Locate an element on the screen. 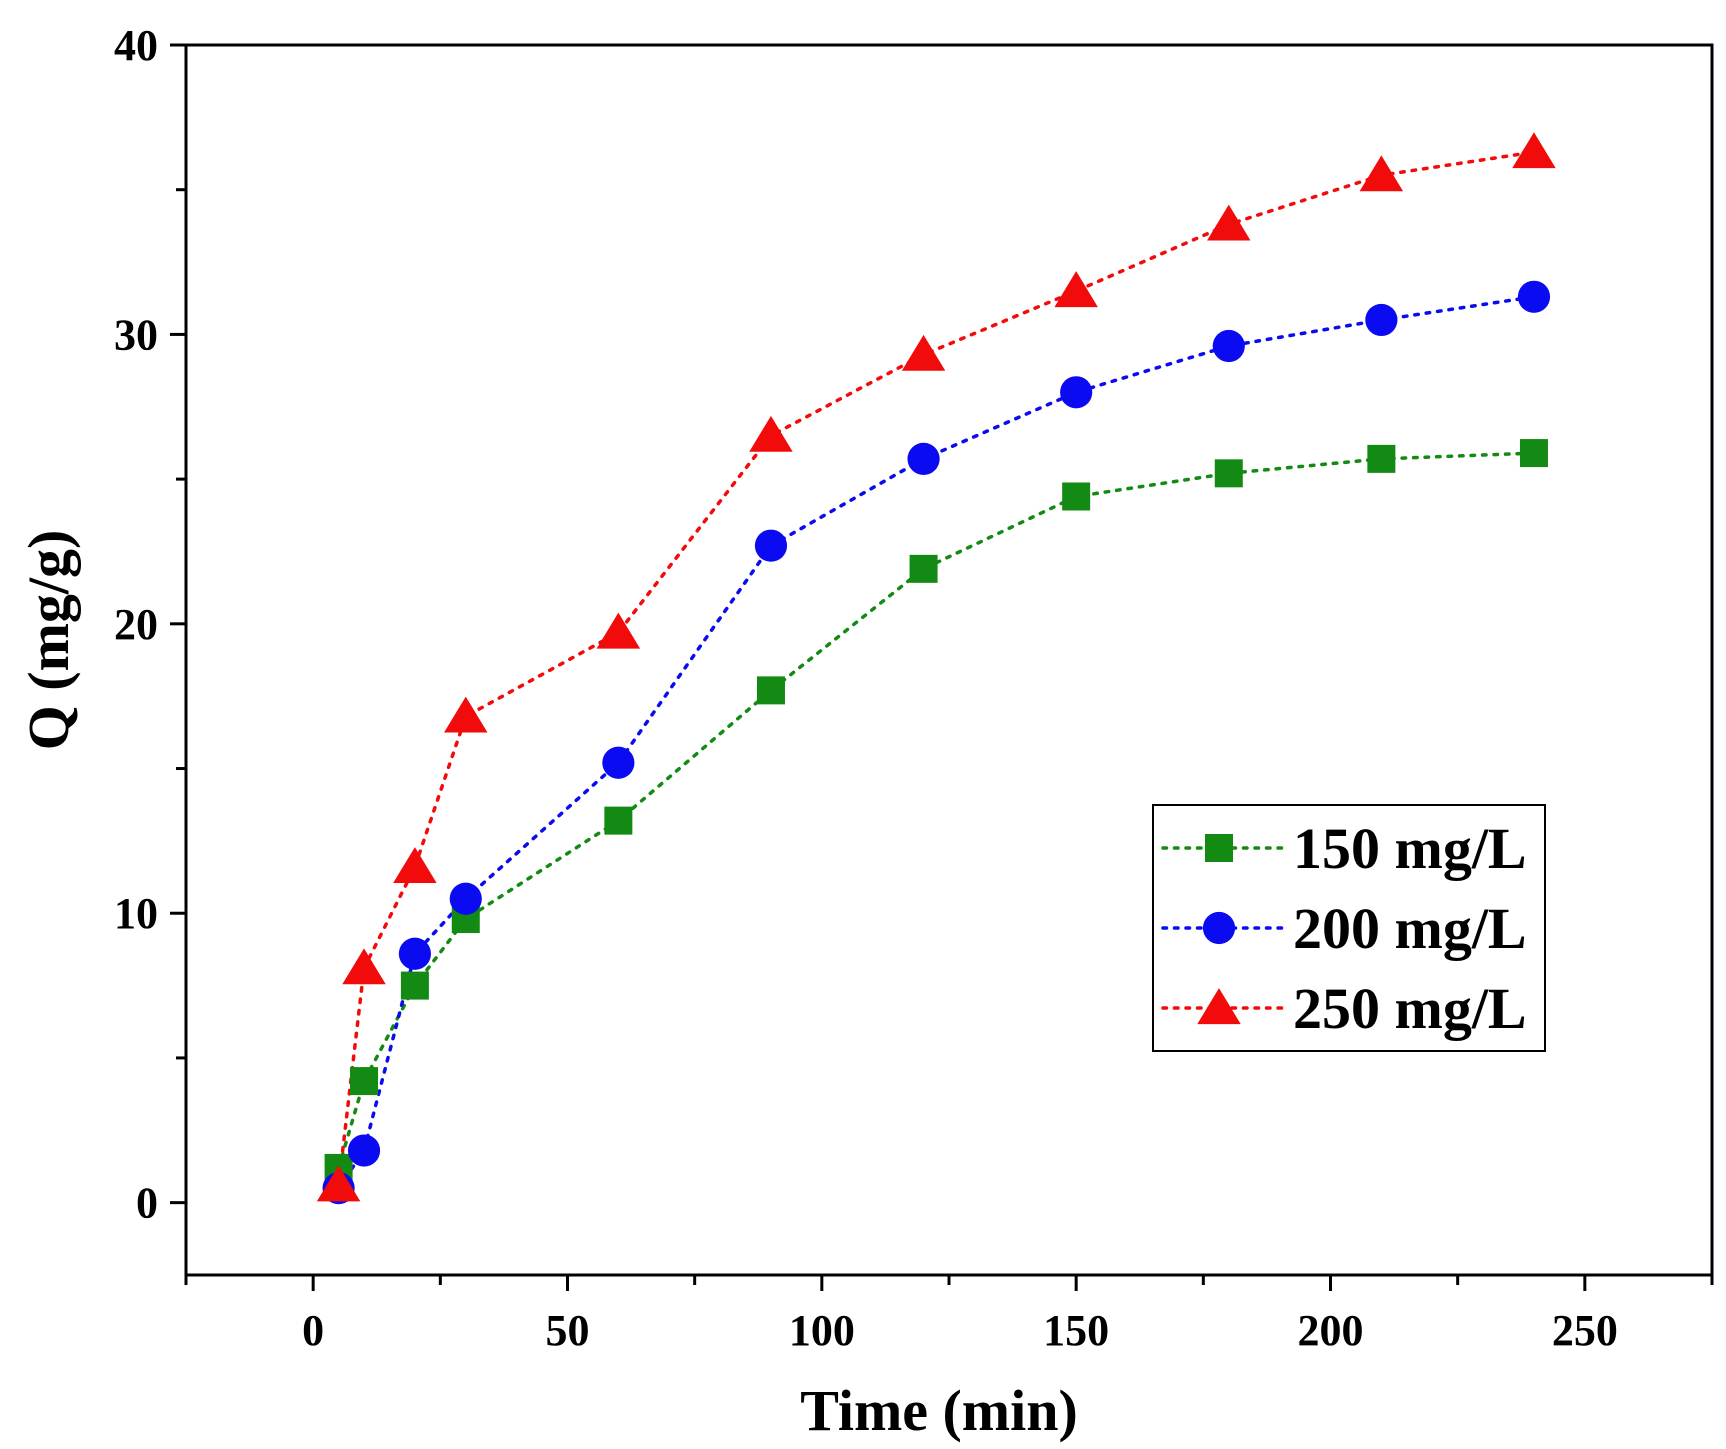  y-tick-label: 10 is located at coordinates (136, 913).